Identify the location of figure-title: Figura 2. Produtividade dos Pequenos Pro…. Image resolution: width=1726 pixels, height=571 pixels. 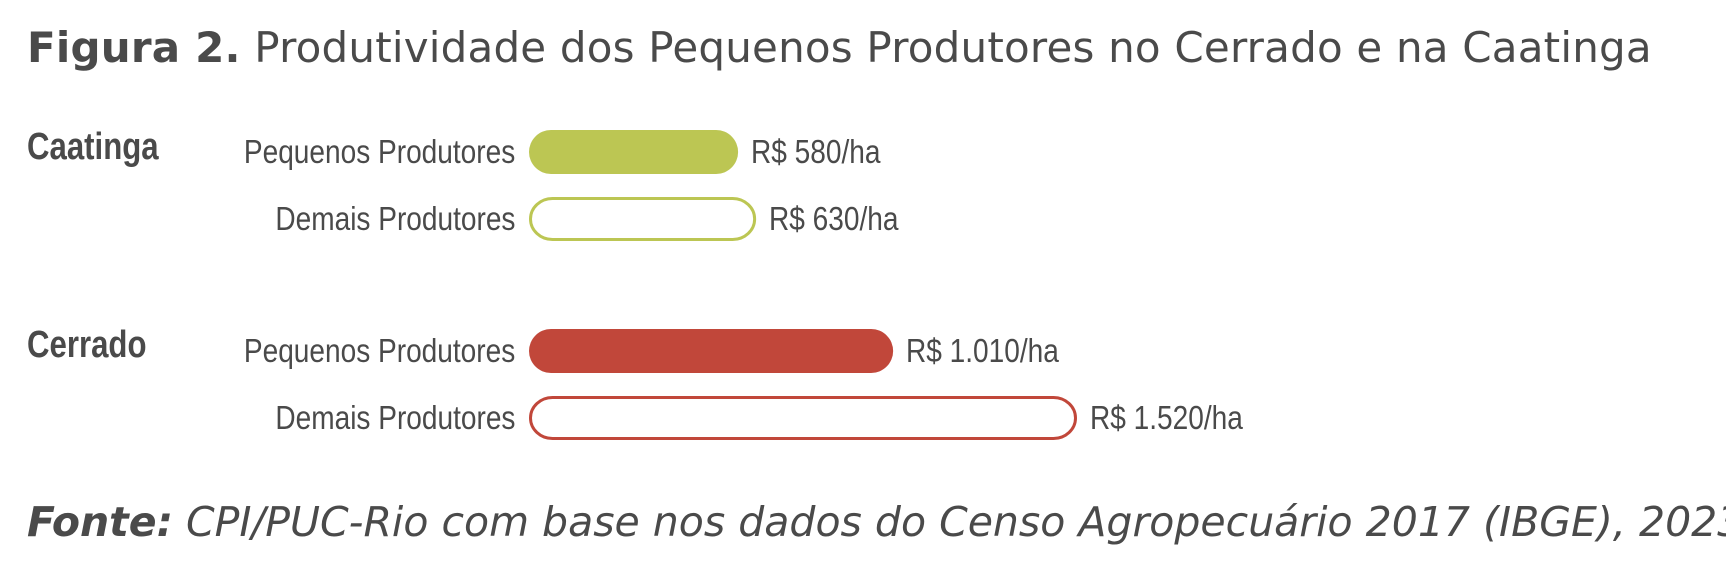
(839, 48).